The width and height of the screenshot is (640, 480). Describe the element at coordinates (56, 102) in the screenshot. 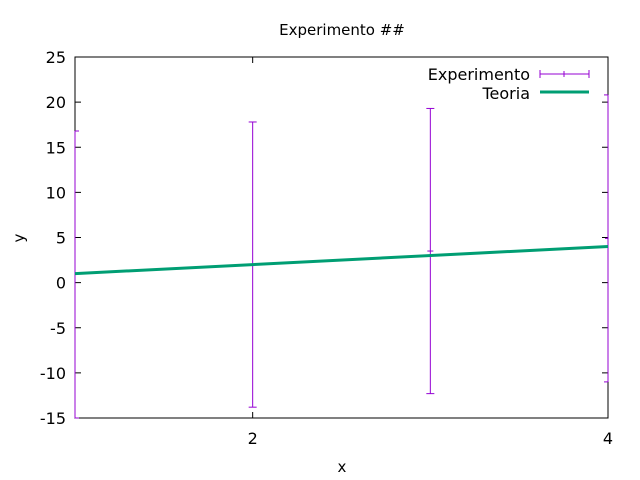

I see `y-tick-label: 20` at that location.